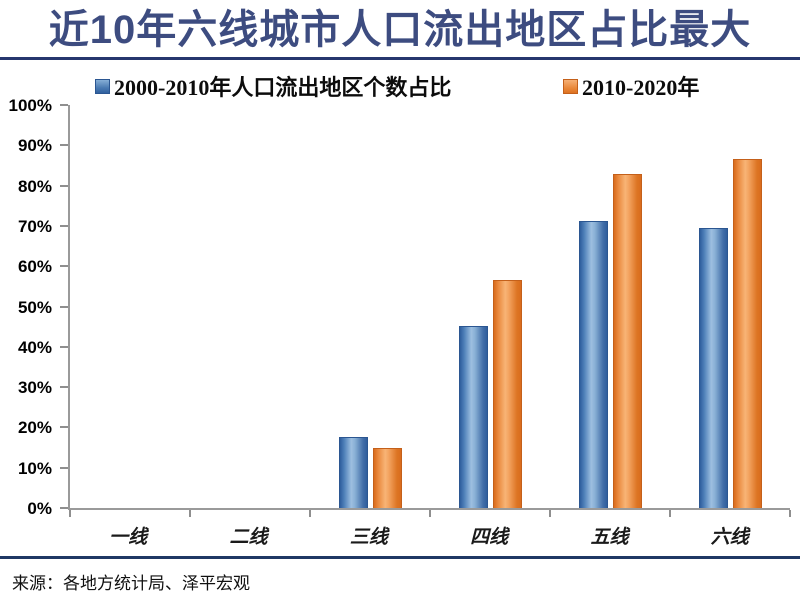 The image size is (800, 601). What do you see at coordinates (34, 468) in the screenshot?
I see `y-axis-tick-label: 10%` at bounding box center [34, 468].